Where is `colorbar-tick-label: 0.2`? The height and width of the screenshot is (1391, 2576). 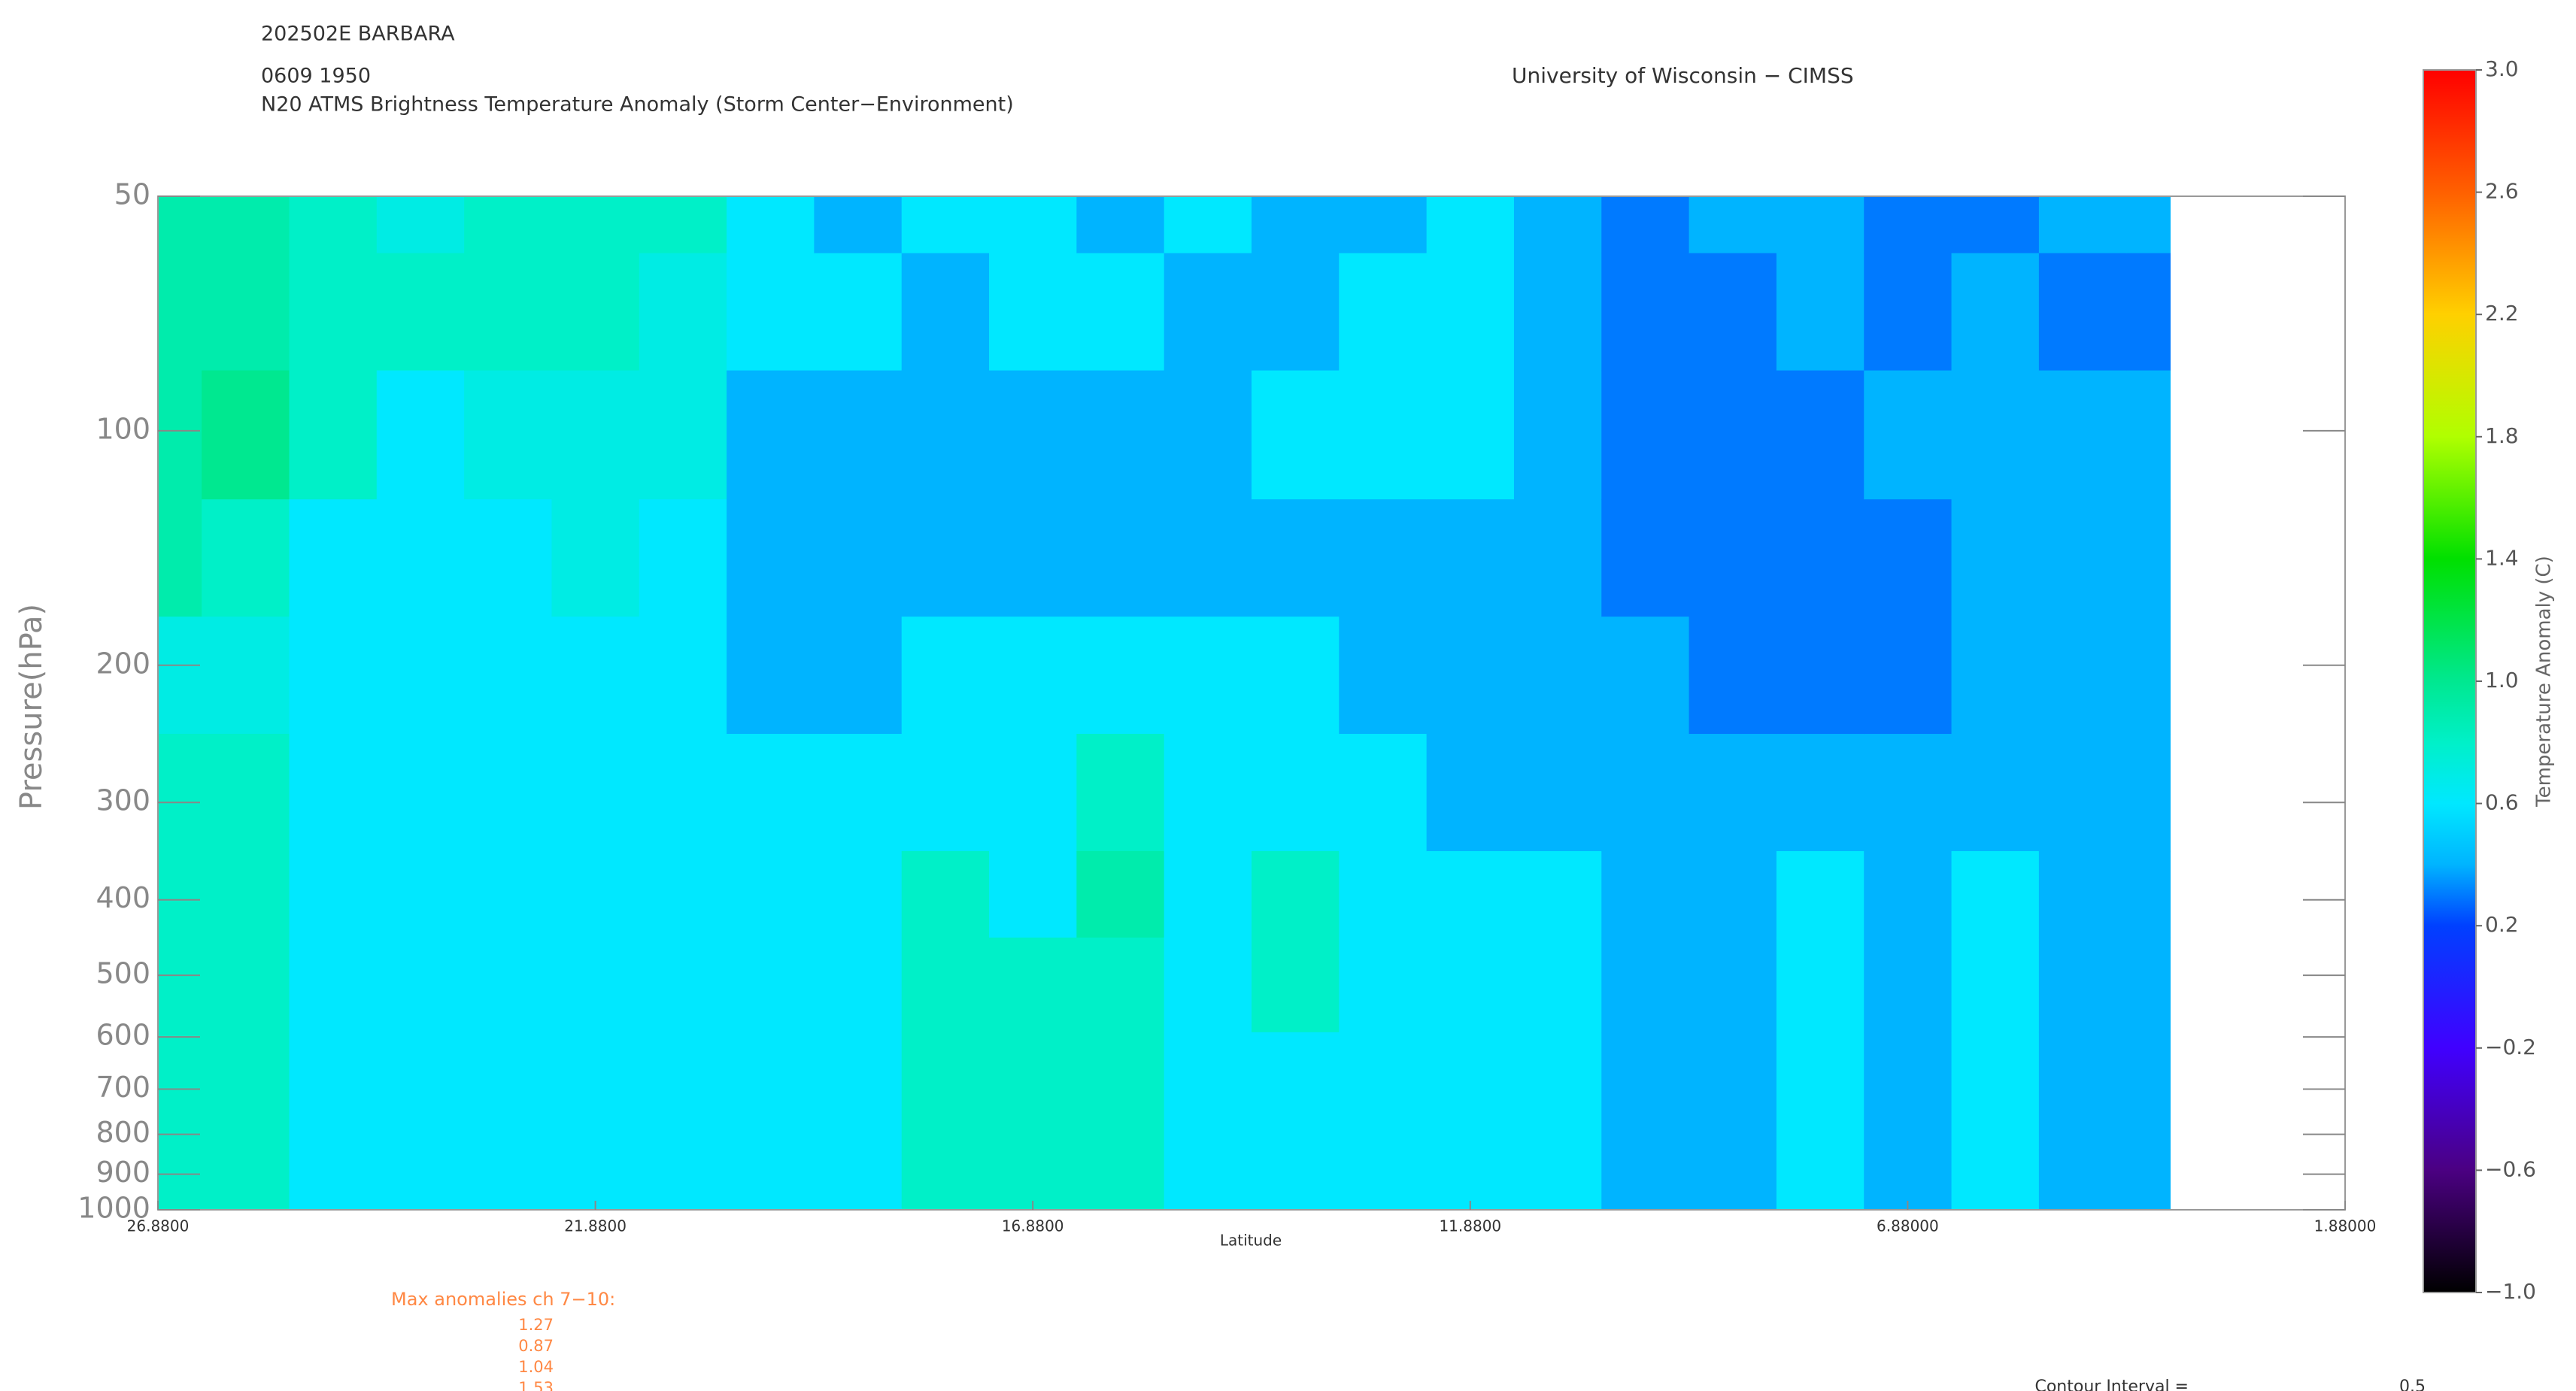
colorbar-tick-label: 0.2 is located at coordinates (2502, 924).